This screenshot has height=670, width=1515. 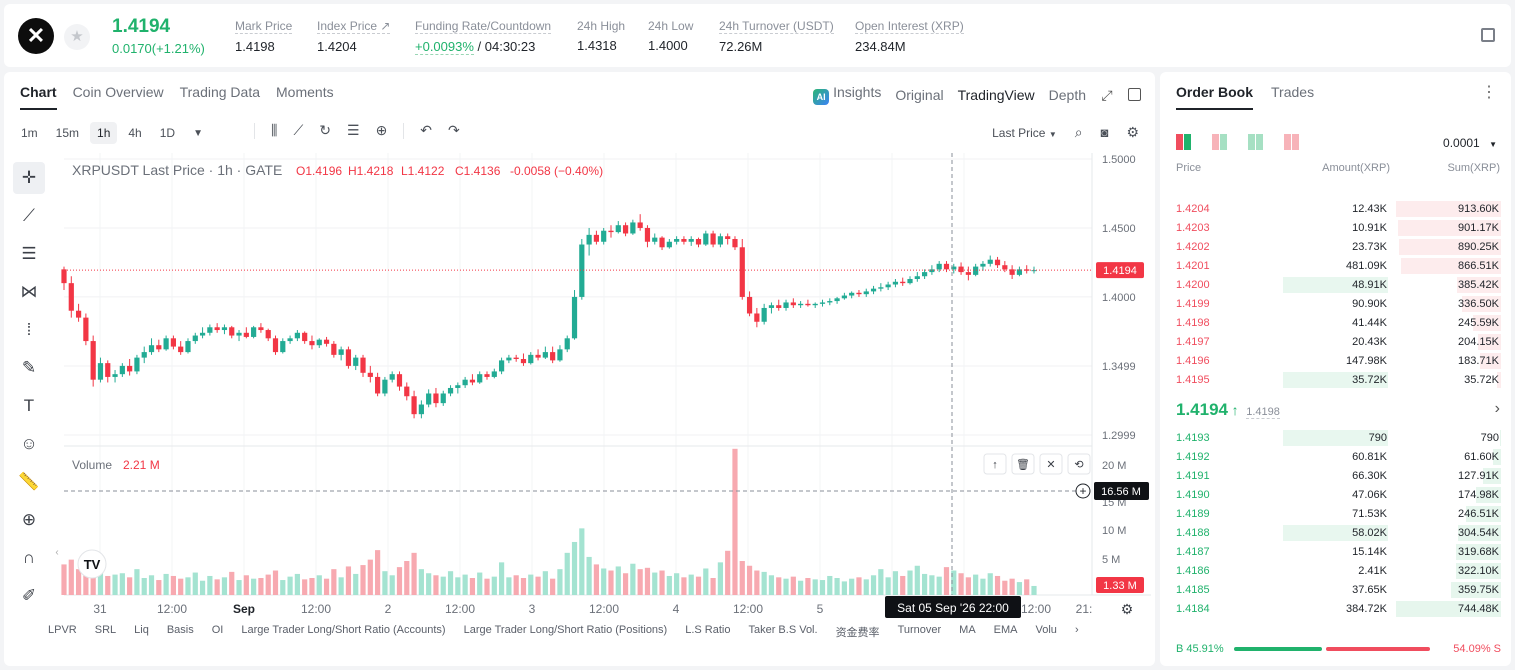 What do you see at coordinates (1067, 94) in the screenshot?
I see `view-depth: Depth` at bounding box center [1067, 94].